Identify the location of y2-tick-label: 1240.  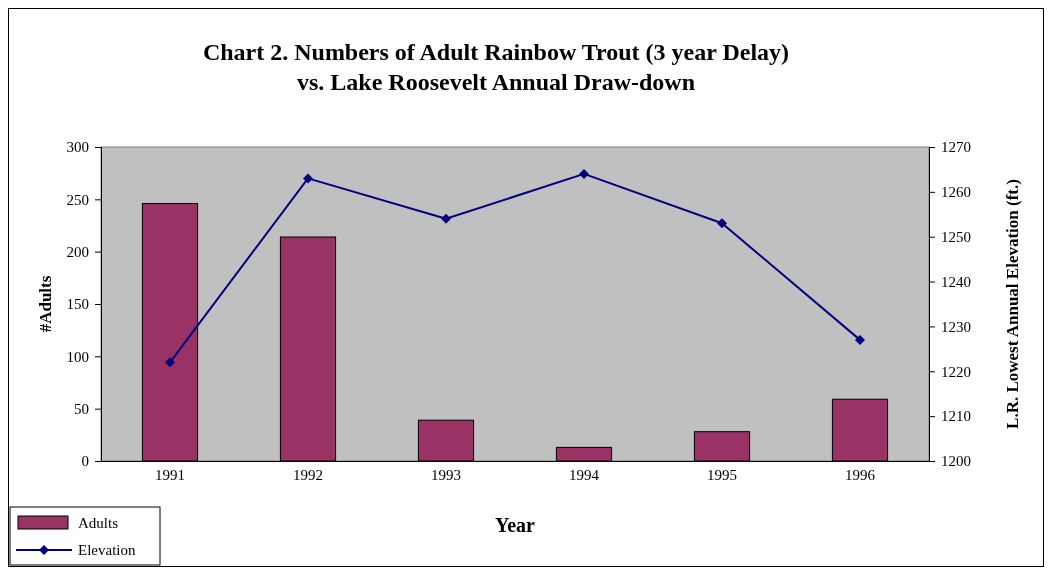
(956, 281).